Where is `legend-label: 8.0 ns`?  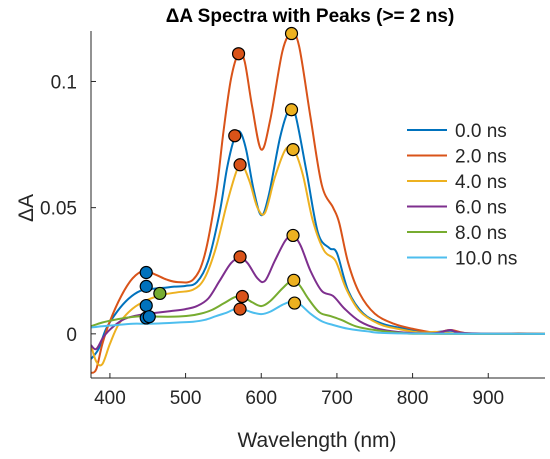
legend-label: 8.0 ns is located at coordinates (481, 233).